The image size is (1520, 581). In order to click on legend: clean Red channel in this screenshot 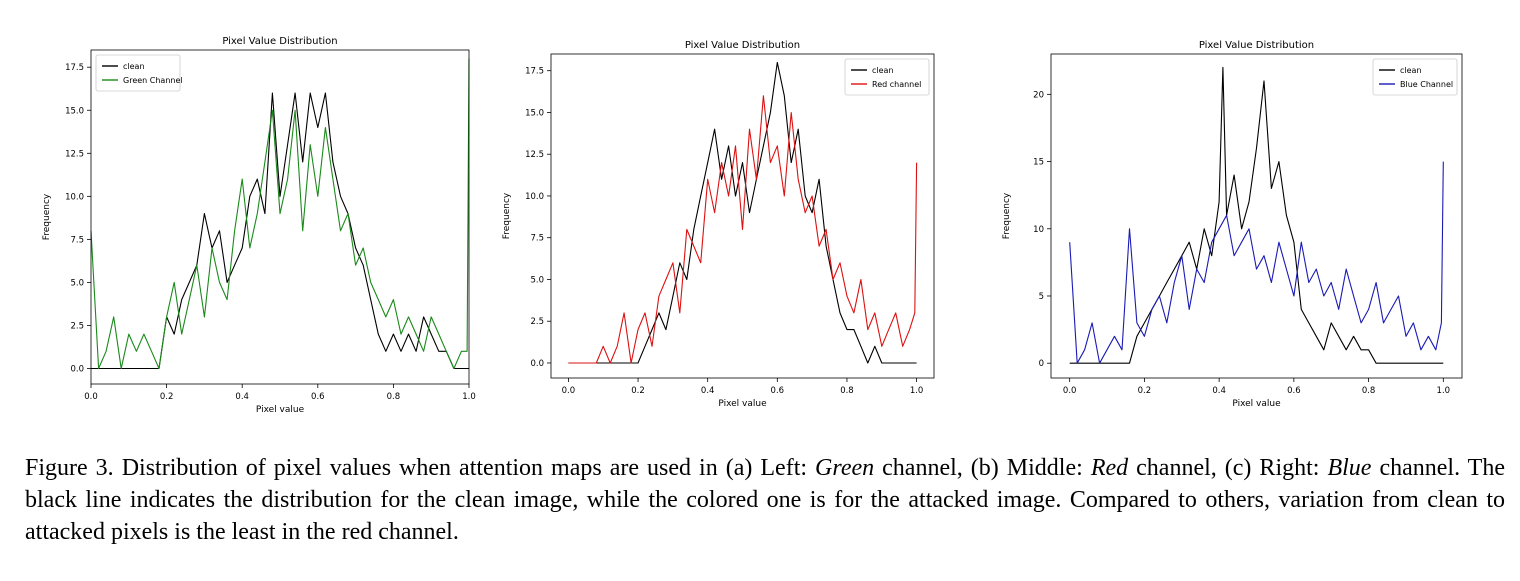, I will do `click(887, 77)`.